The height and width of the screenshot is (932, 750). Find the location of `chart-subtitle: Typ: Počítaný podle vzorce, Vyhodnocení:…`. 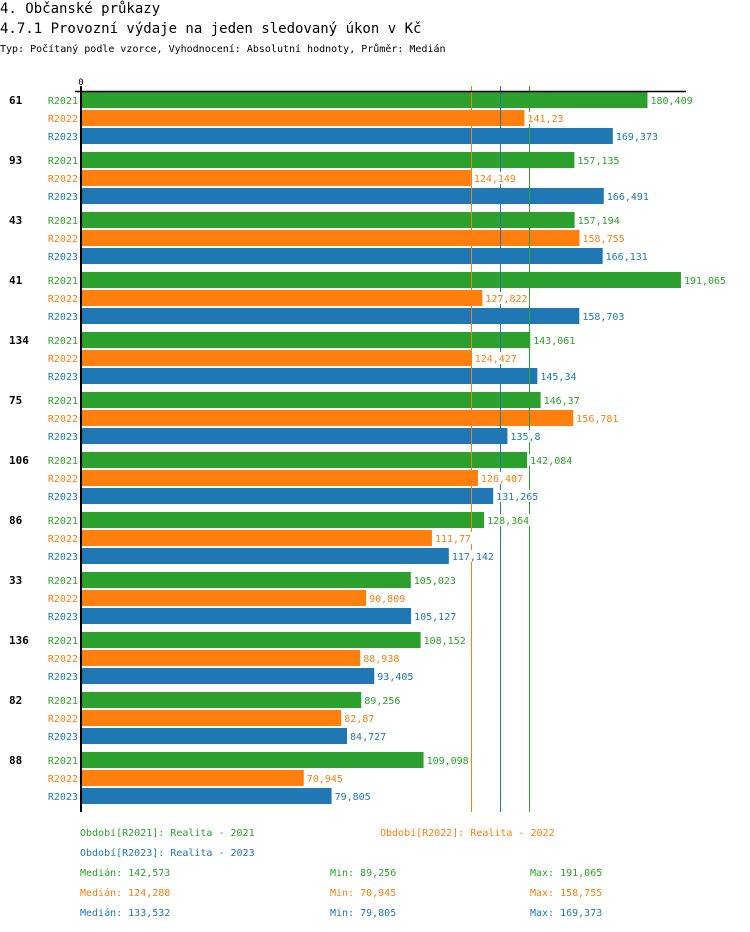

chart-subtitle: Typ: Počítaný podle vzorce, Vyhodnocení:… is located at coordinates (223, 49).